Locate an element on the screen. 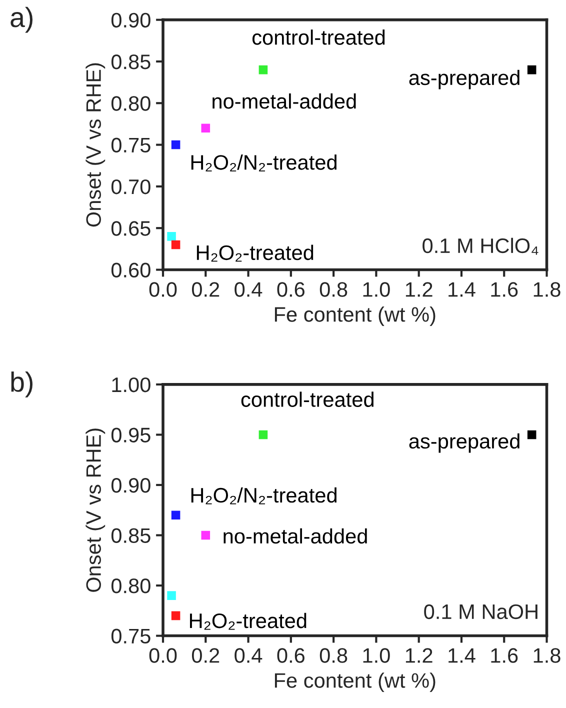 The image size is (566, 708). chart-title: a) is located at coordinates (21, 19).